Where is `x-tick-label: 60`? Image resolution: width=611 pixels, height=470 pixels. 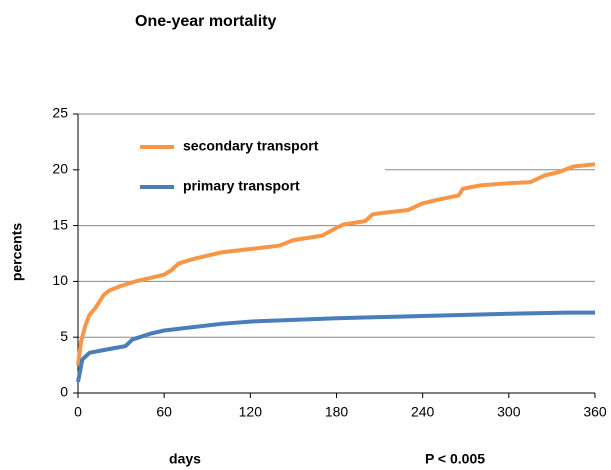 x-tick-label: 60 is located at coordinates (164, 412).